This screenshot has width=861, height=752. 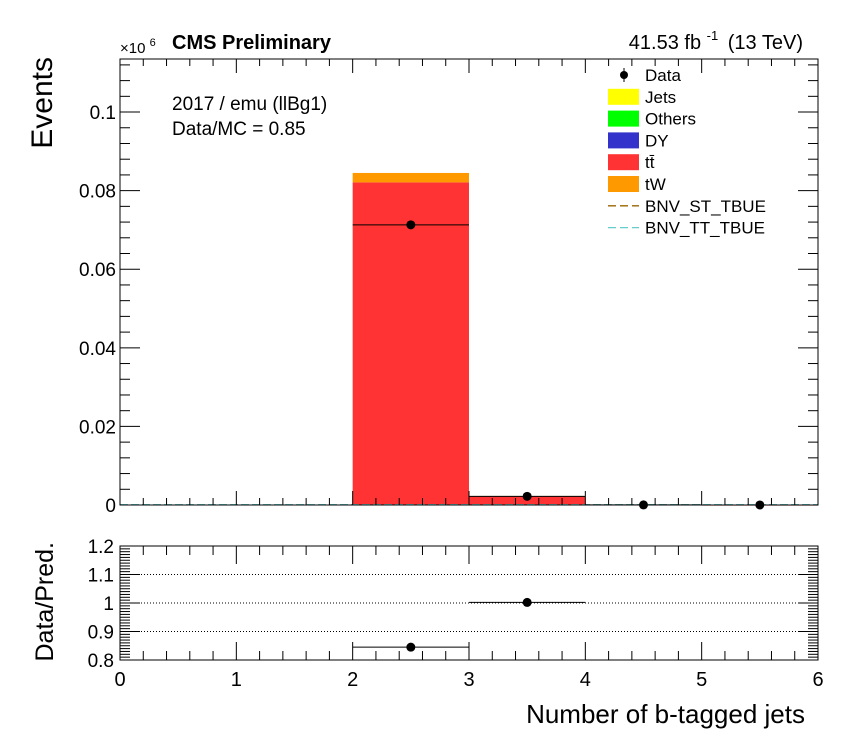 What do you see at coordinates (713, 35) in the screenshot?
I see `lumi-exponent: -1` at bounding box center [713, 35].